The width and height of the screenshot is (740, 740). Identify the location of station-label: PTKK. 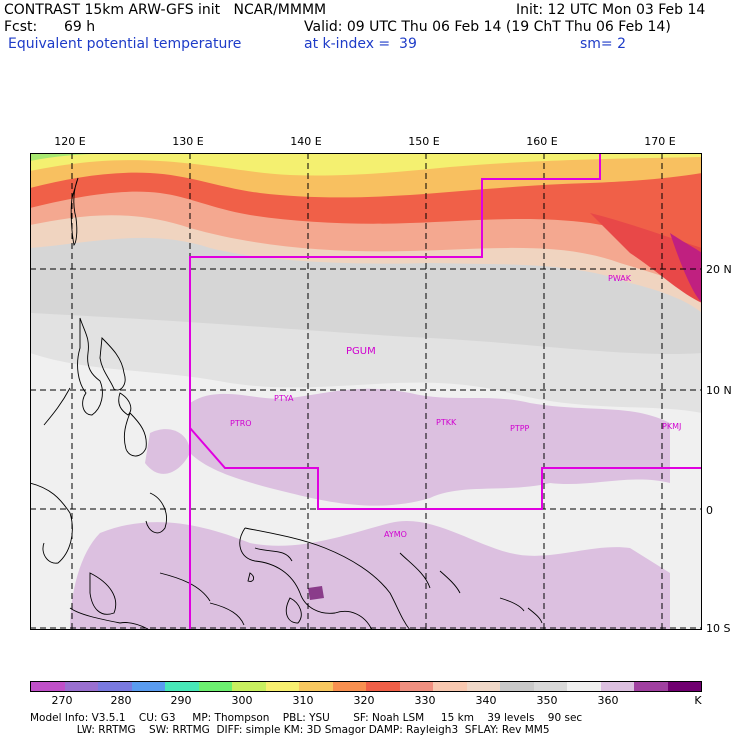
(446, 422).